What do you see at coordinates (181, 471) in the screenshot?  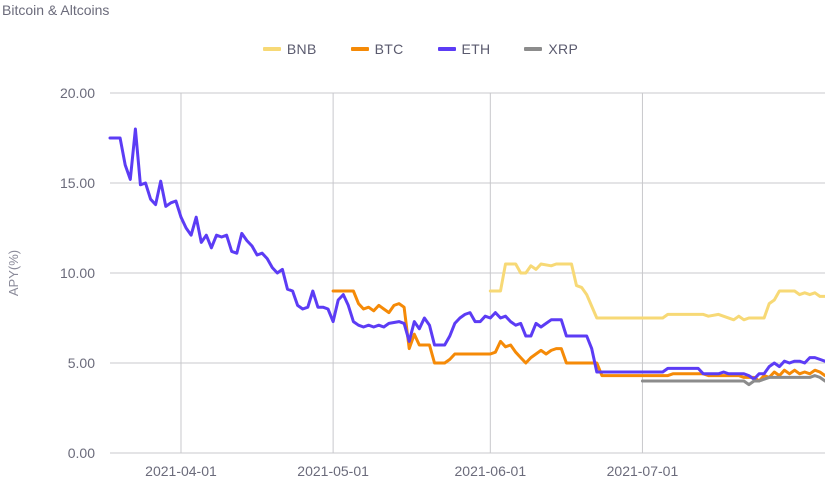 I see `x-tick-label: 2021-04-01` at bounding box center [181, 471].